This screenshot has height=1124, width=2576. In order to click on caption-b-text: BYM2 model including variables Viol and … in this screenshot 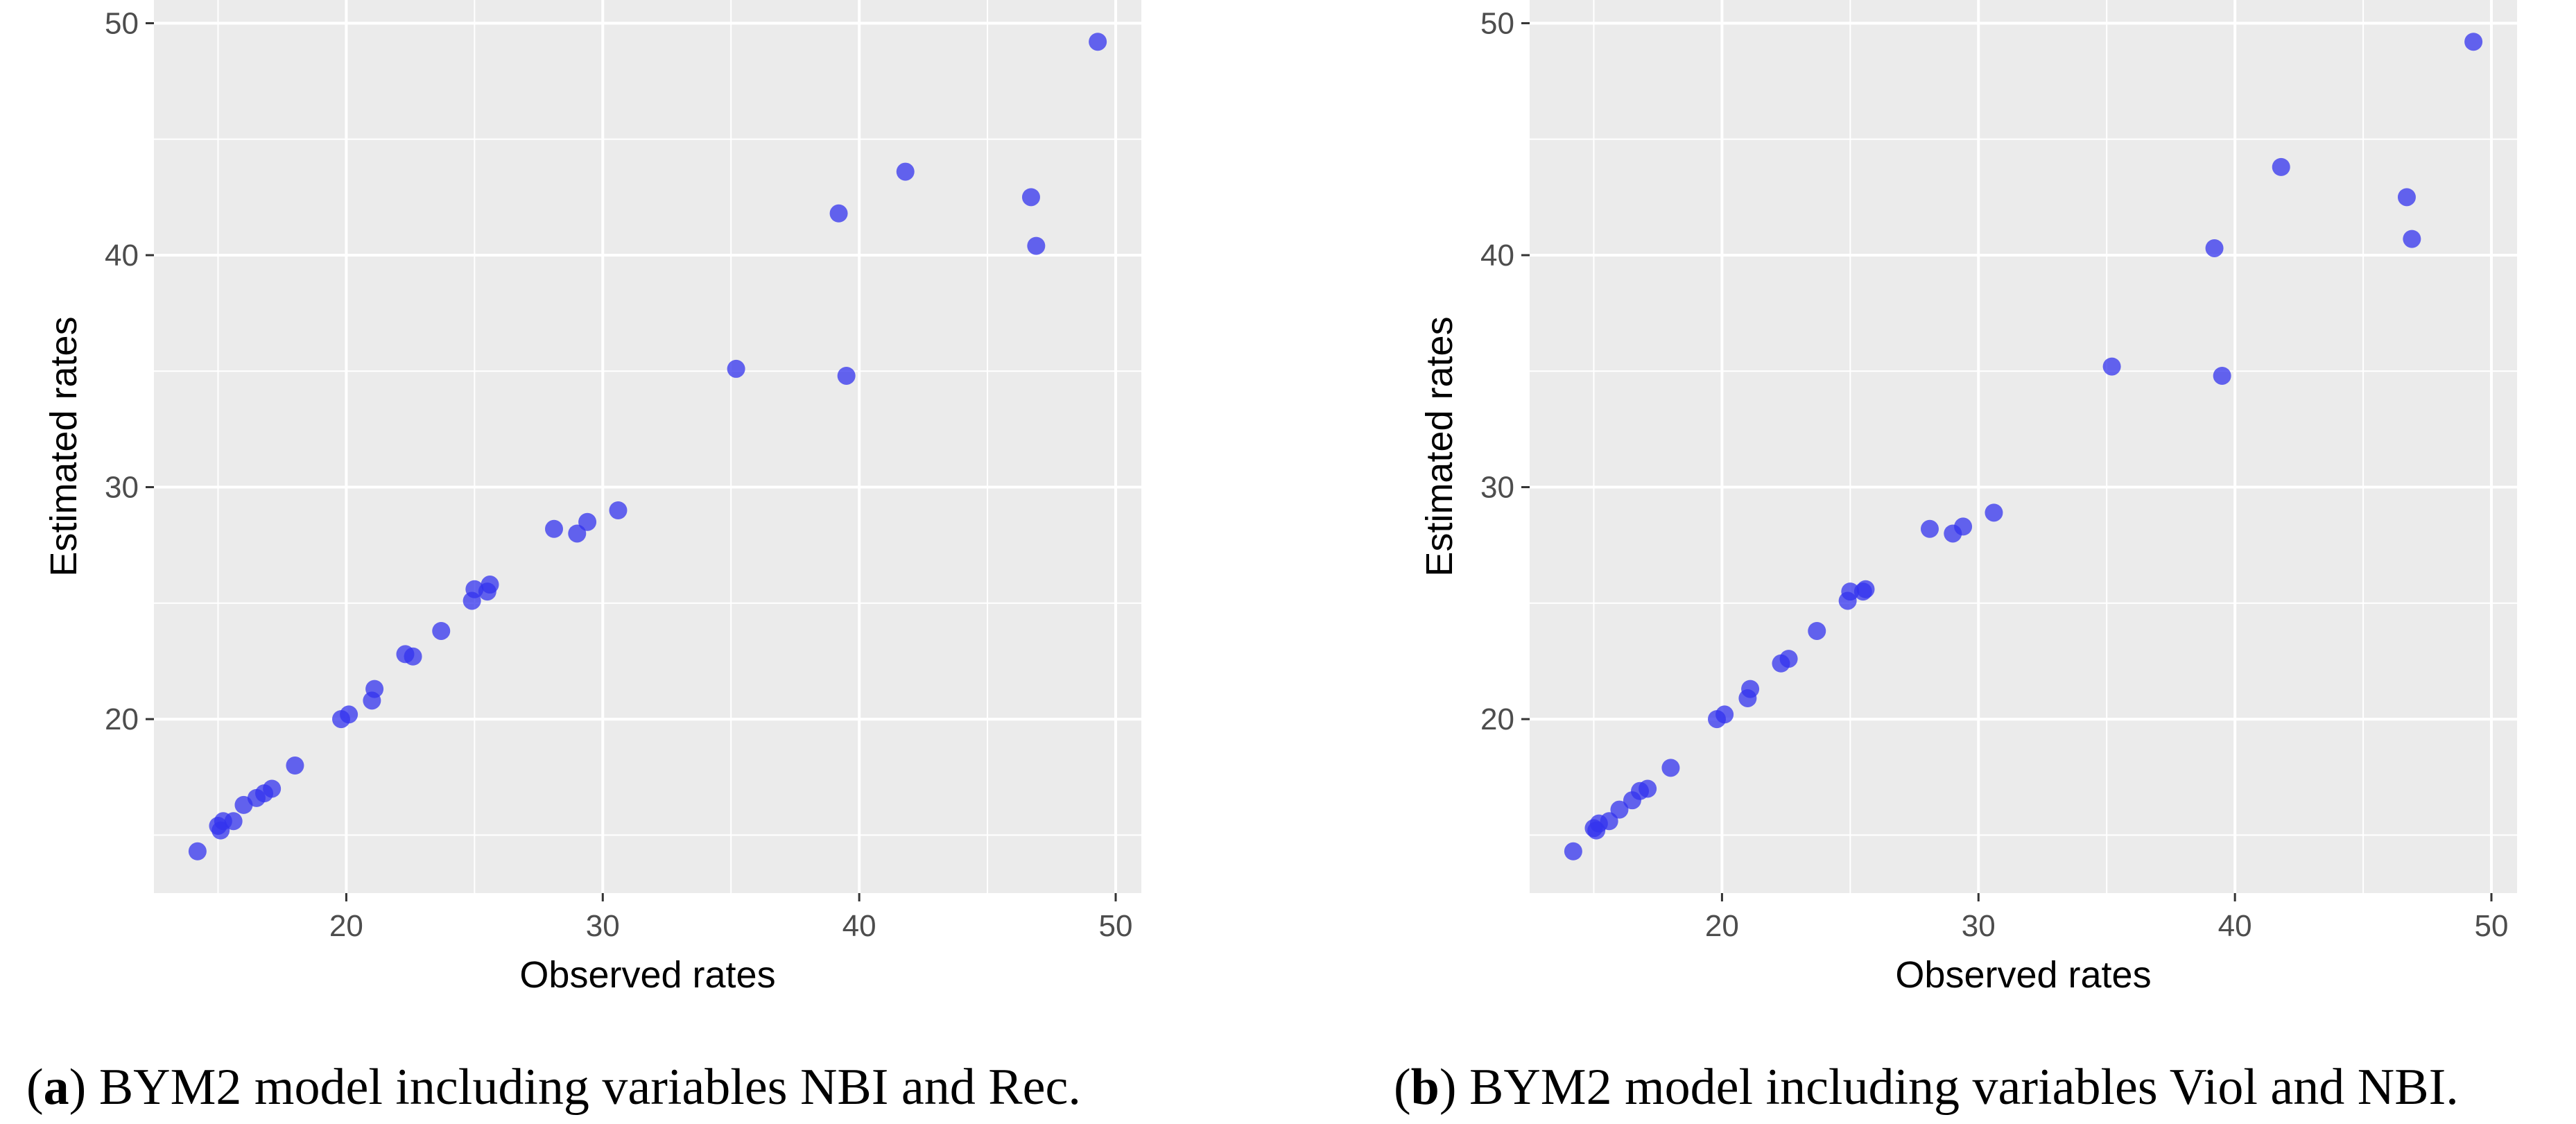, I will do `click(1957, 1087)`.